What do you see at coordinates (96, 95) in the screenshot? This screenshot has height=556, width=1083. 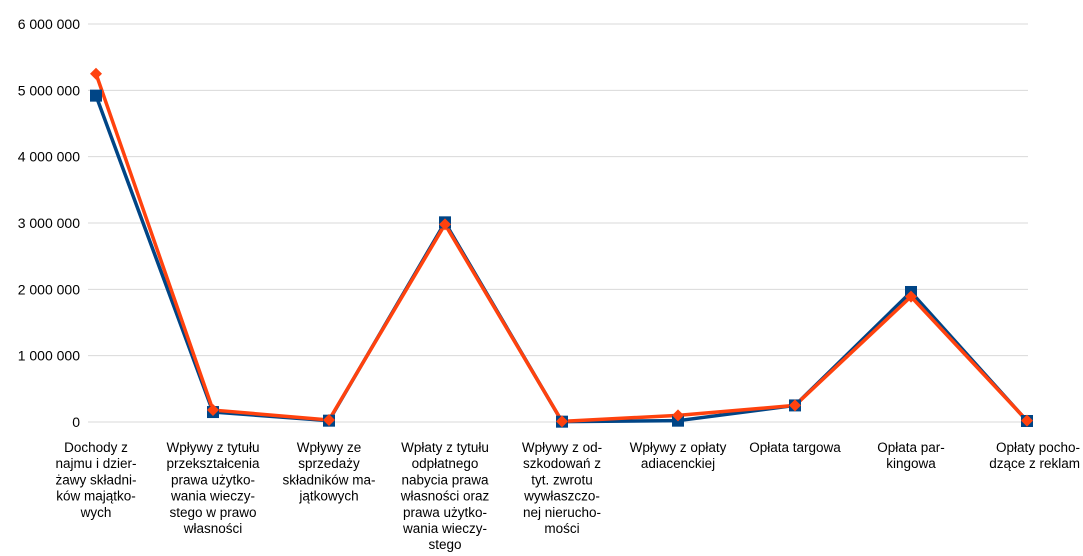 I see `data-point-square` at bounding box center [96, 95].